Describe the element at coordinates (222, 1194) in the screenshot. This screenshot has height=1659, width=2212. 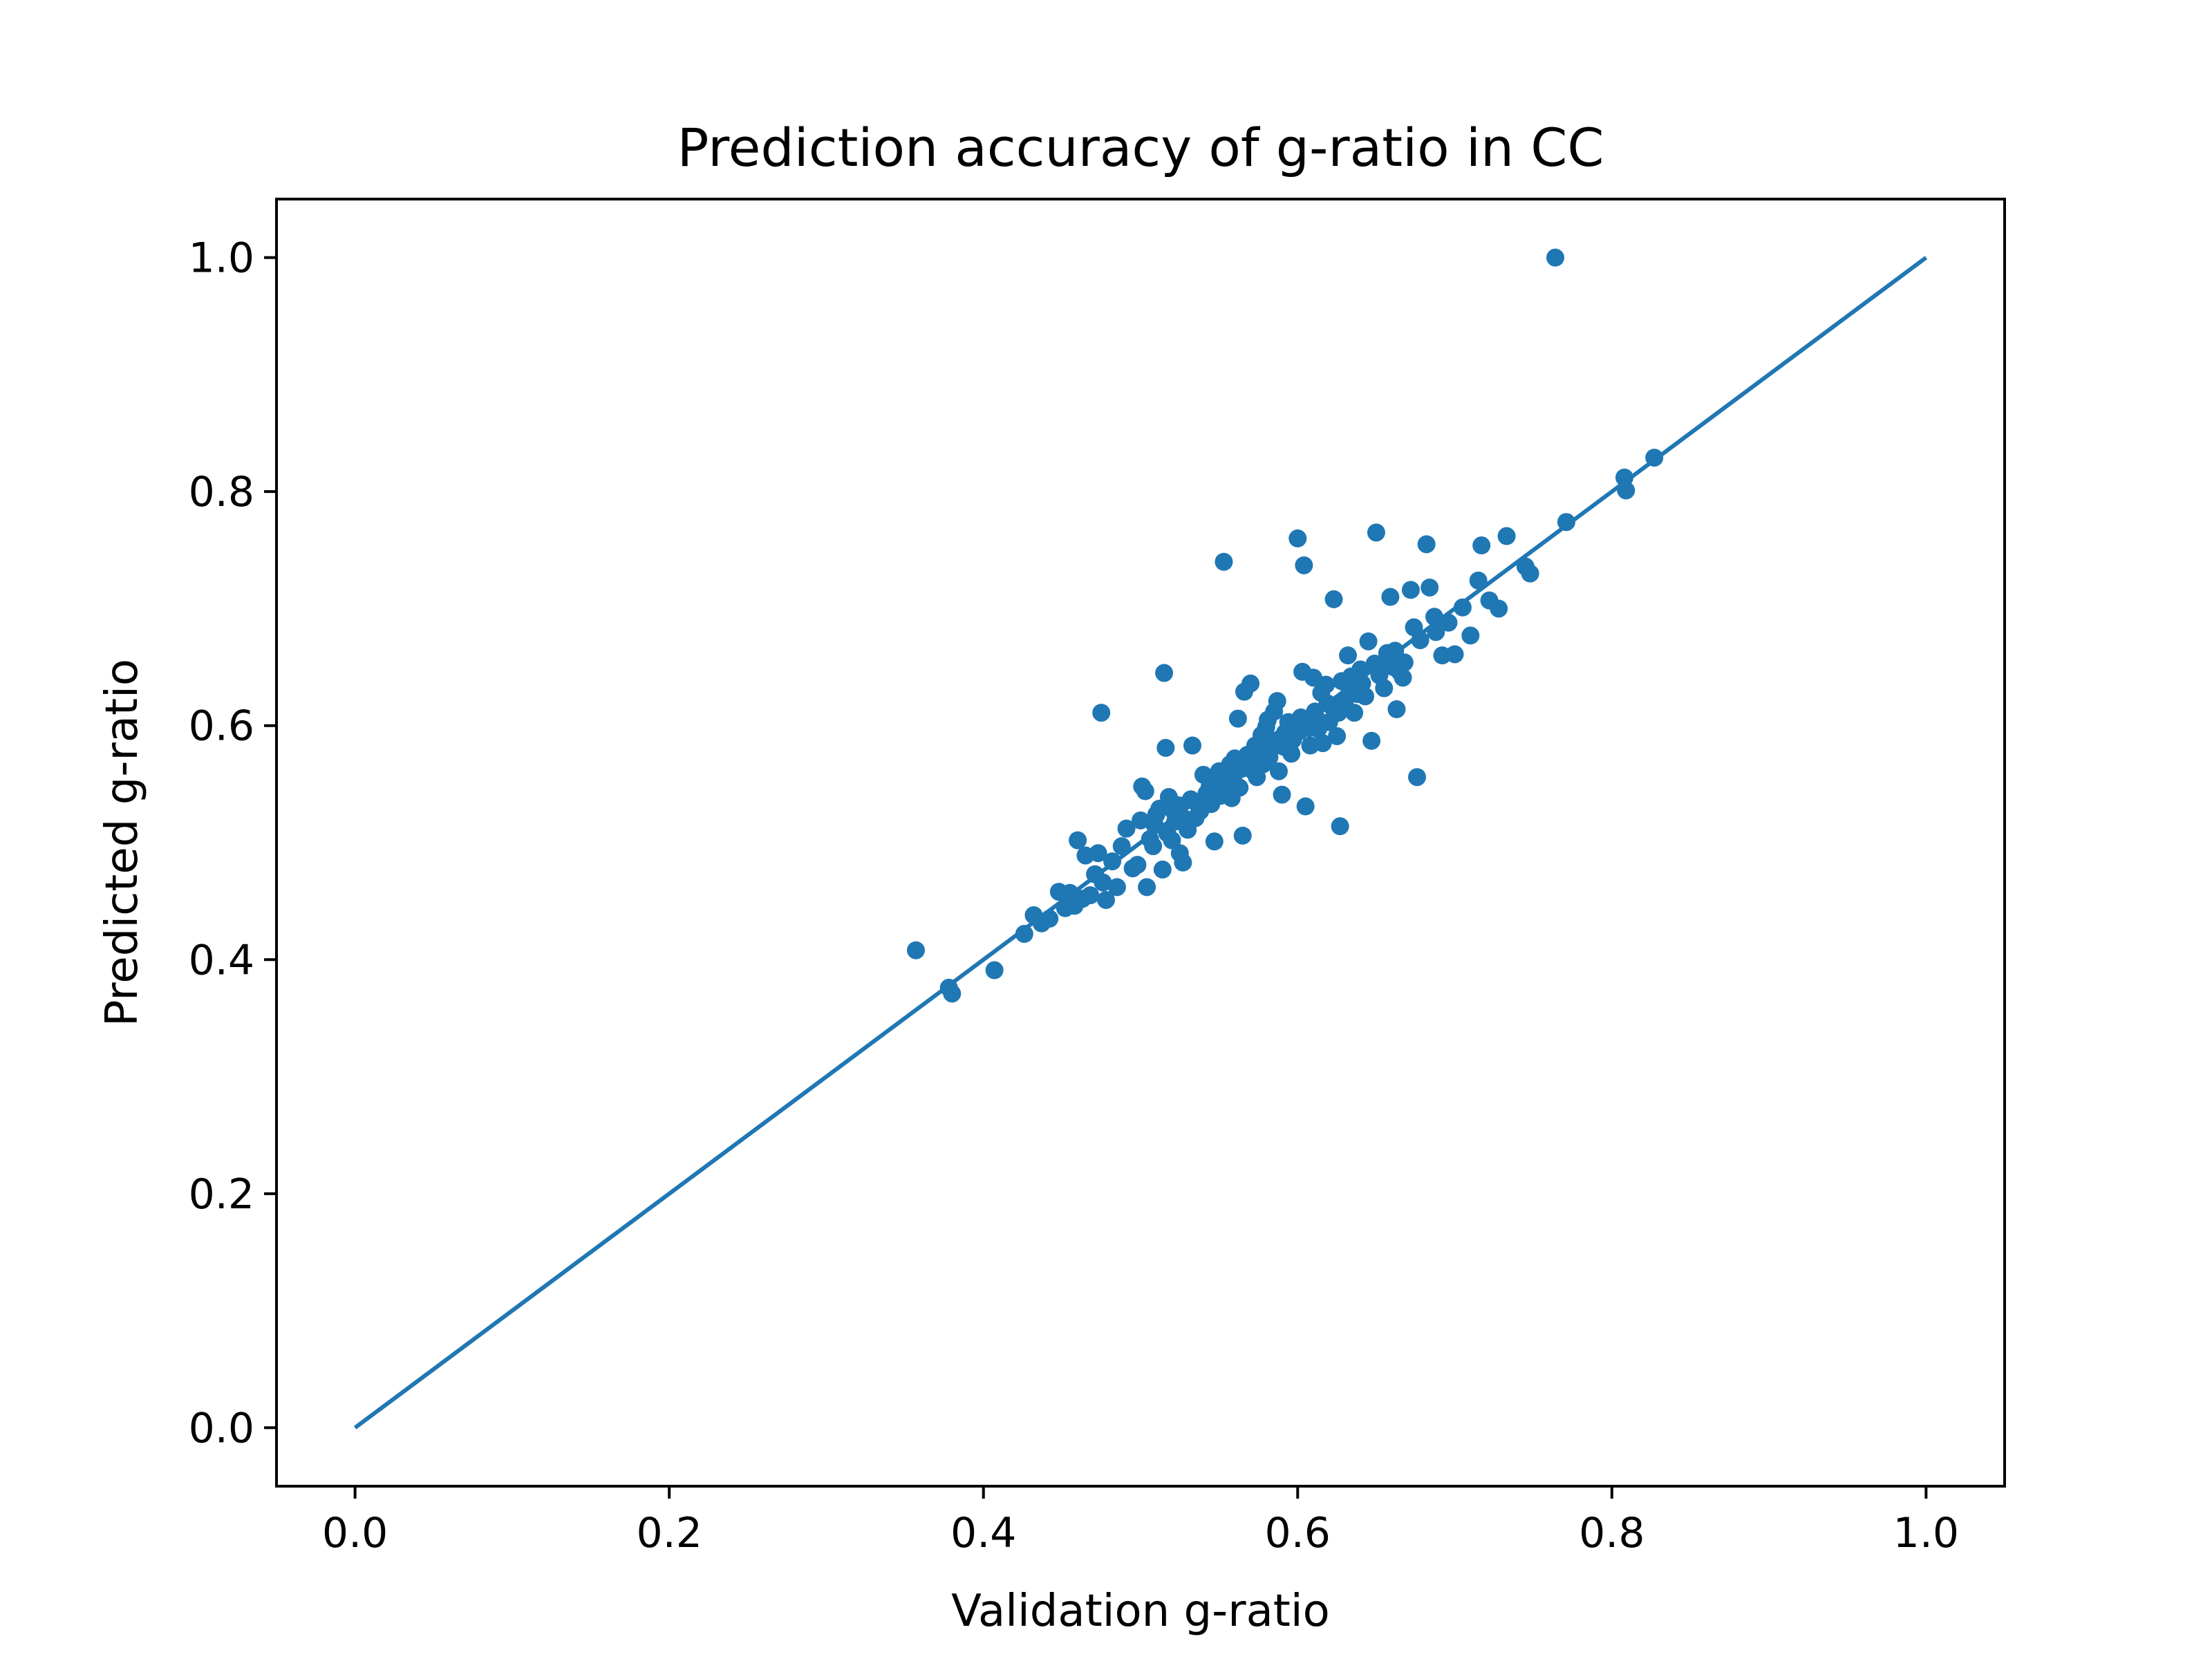
I see `y-tick-label: 0.2` at that location.